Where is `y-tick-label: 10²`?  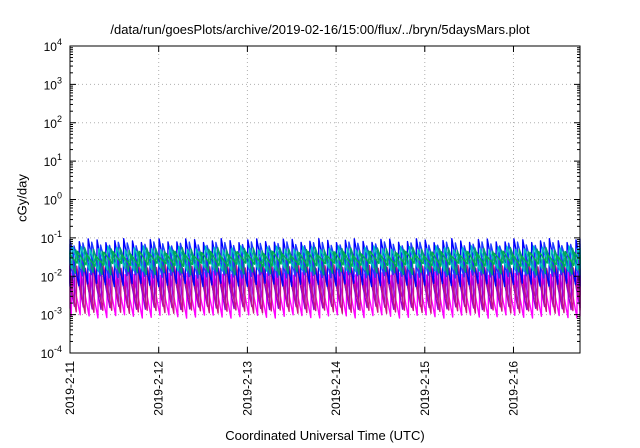
y-tick-label: 10² is located at coordinates (53, 122).